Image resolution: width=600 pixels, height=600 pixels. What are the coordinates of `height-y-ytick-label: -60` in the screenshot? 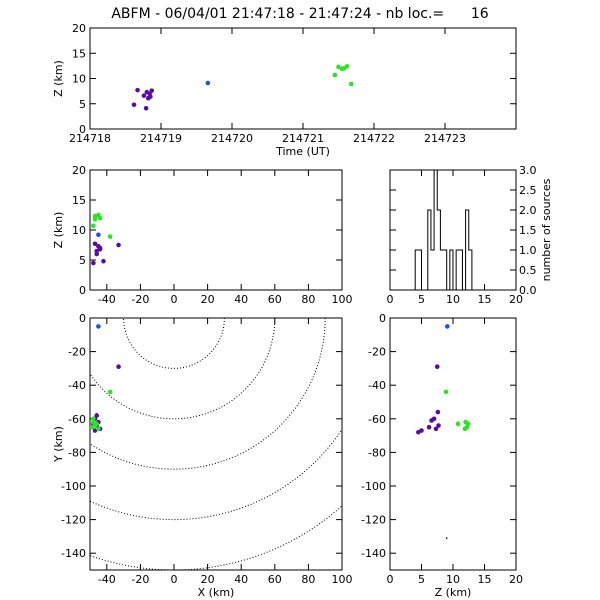 It's located at (377, 419).